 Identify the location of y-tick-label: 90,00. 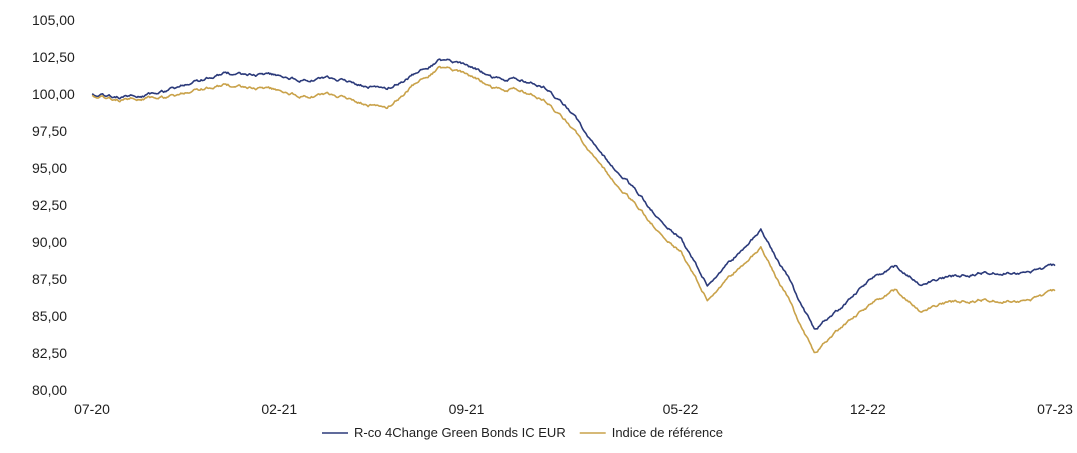
(49, 242).